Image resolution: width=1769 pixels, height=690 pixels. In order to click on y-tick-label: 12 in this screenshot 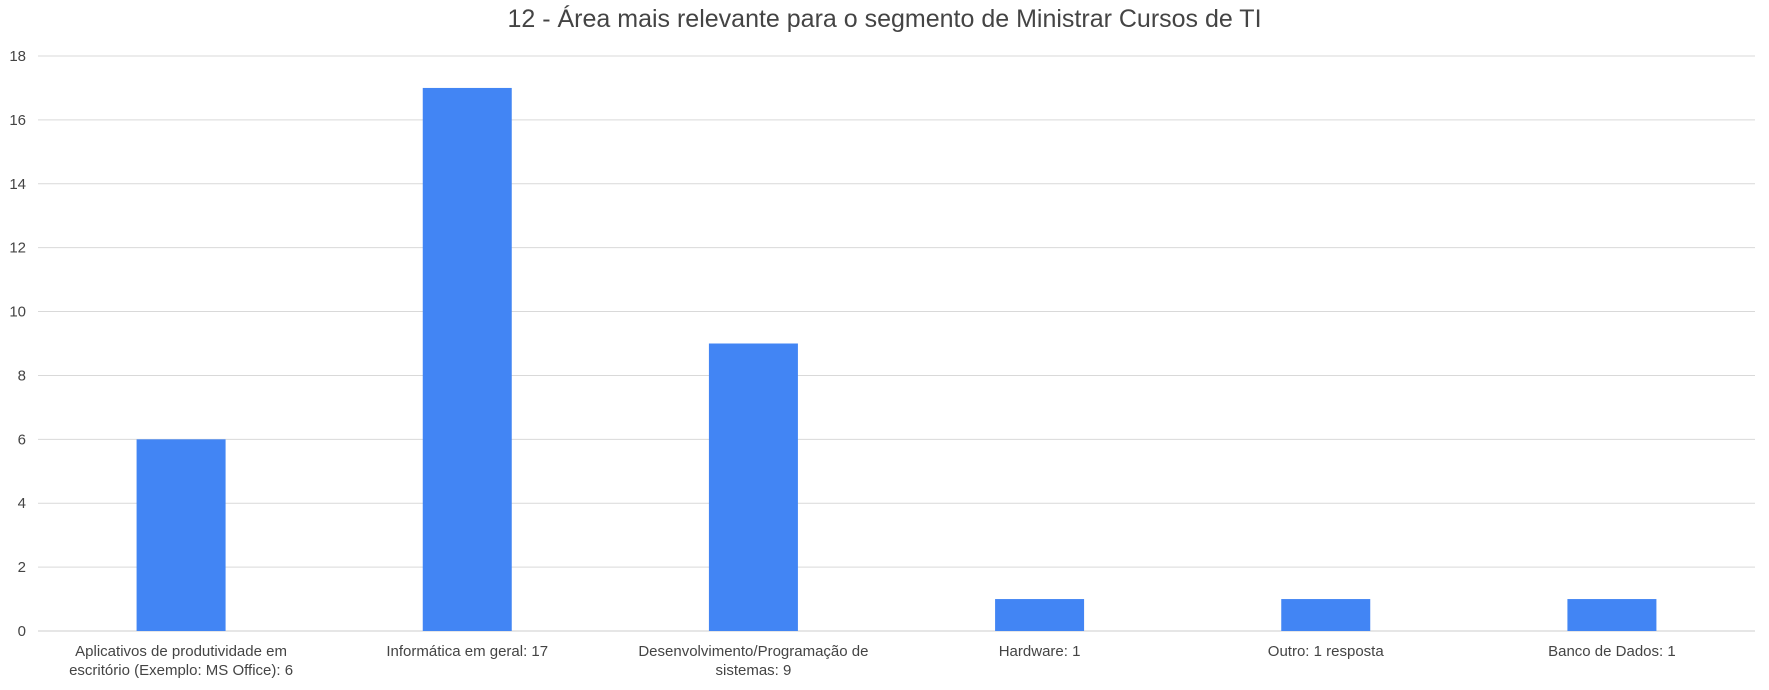, I will do `click(17, 248)`.